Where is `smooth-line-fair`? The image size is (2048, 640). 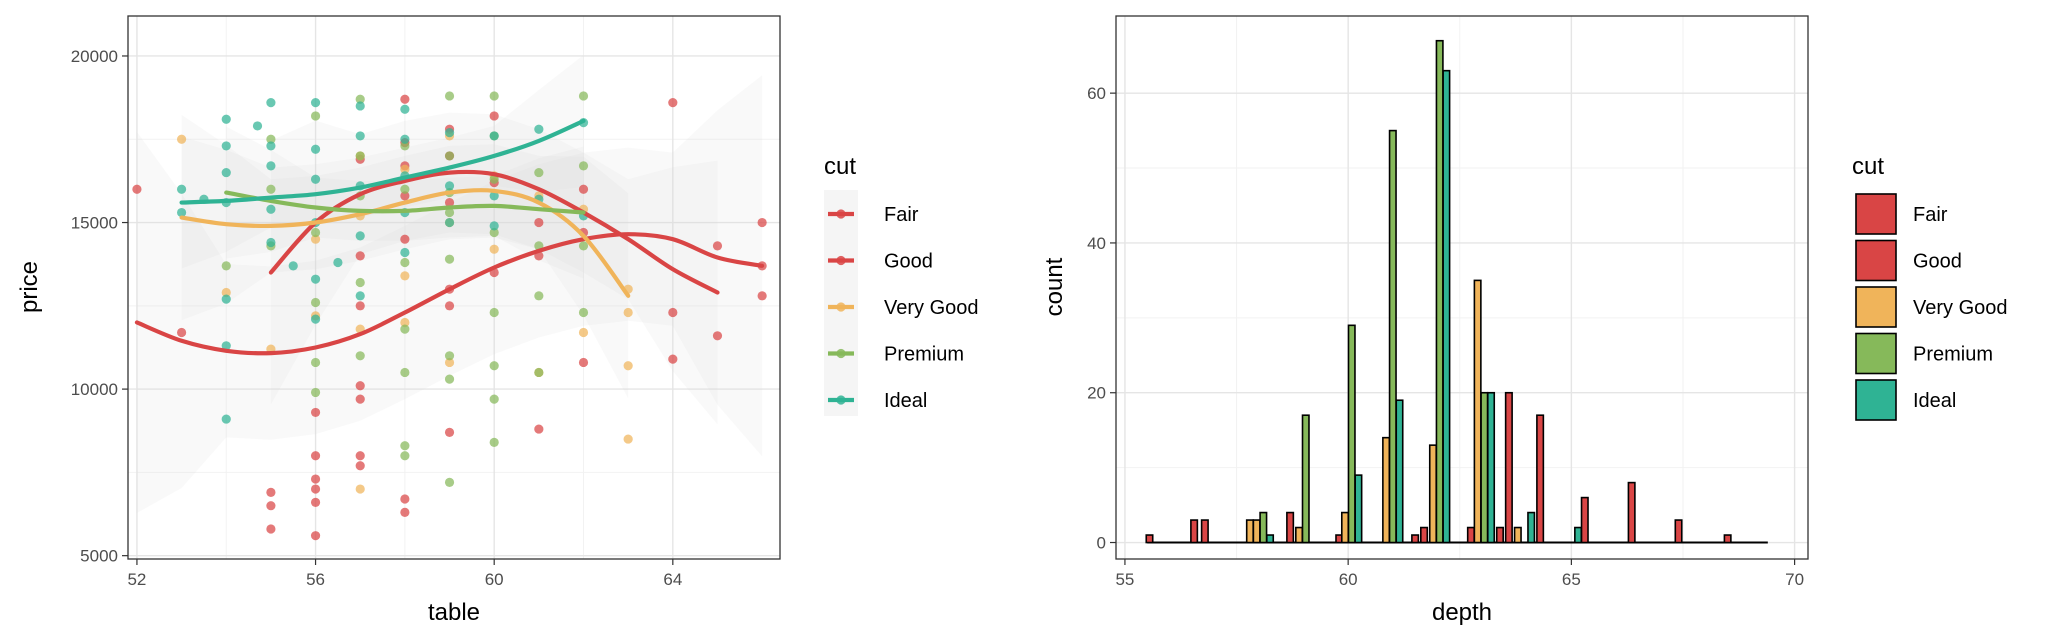 smooth-line-fair is located at coordinates (449, 294).